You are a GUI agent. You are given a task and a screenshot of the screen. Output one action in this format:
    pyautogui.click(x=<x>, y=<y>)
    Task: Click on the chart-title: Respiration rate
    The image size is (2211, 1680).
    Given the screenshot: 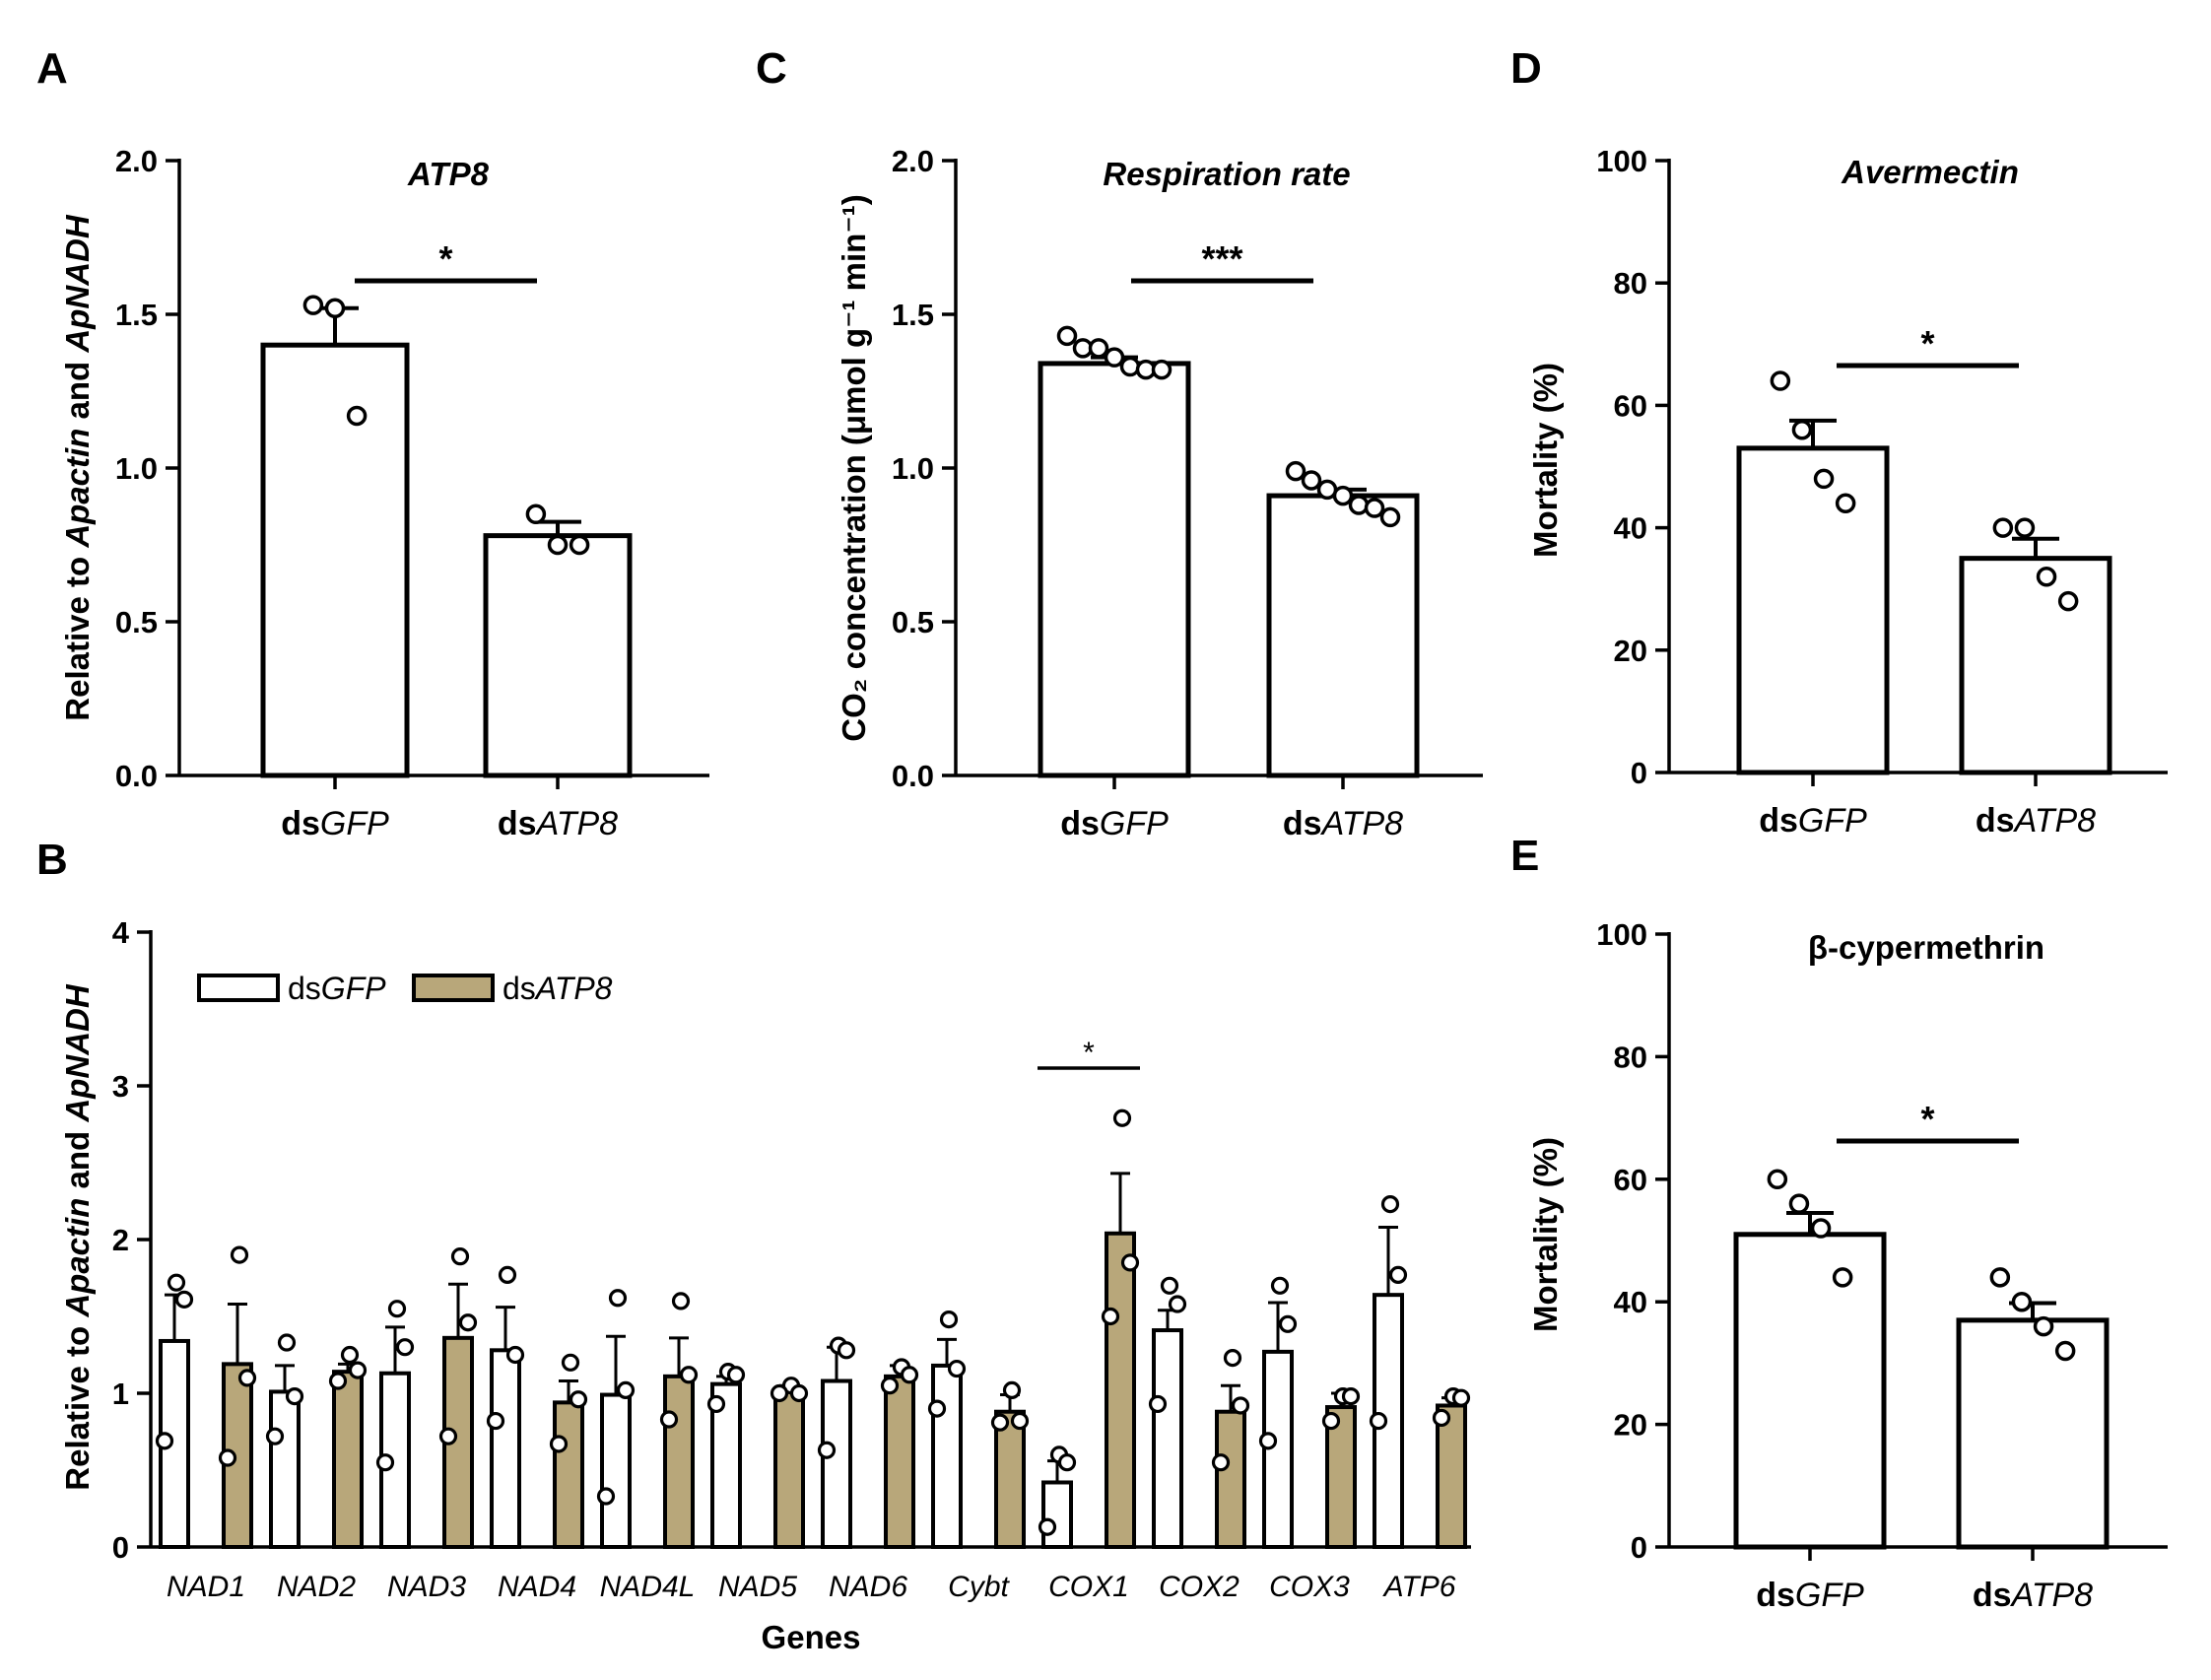 What is the action you would take?
    pyautogui.click(x=1227, y=174)
    